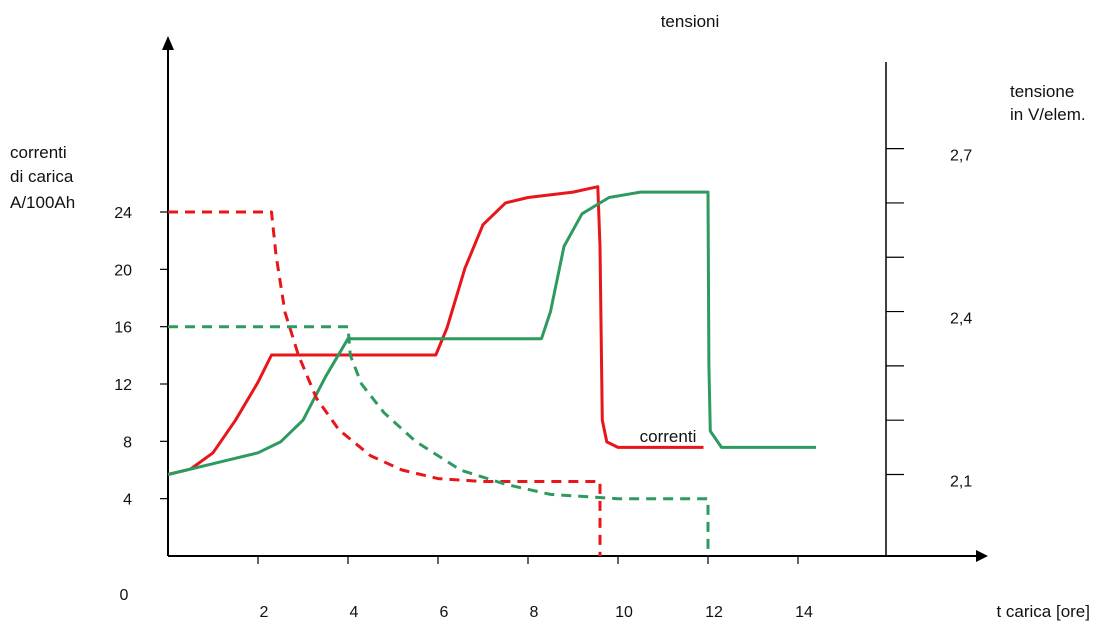  Describe the element at coordinates (961, 319) in the screenshot. I see `right-tick-label: 2,4` at that location.